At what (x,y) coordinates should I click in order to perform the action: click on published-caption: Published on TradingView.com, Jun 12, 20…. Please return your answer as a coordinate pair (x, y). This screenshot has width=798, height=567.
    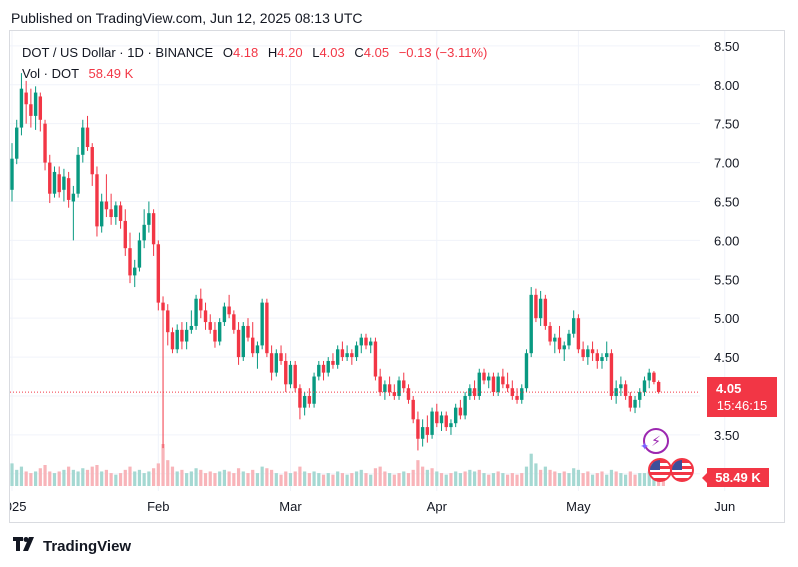
    Looking at the image, I should click on (187, 18).